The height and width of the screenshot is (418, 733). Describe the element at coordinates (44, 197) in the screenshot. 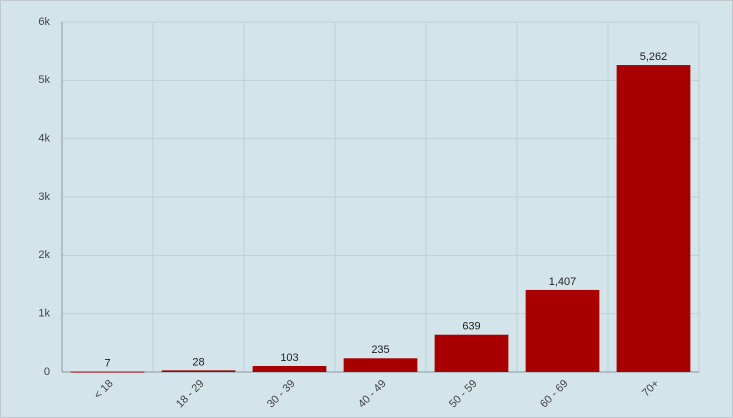

I see `y-tick-label: 3k` at that location.